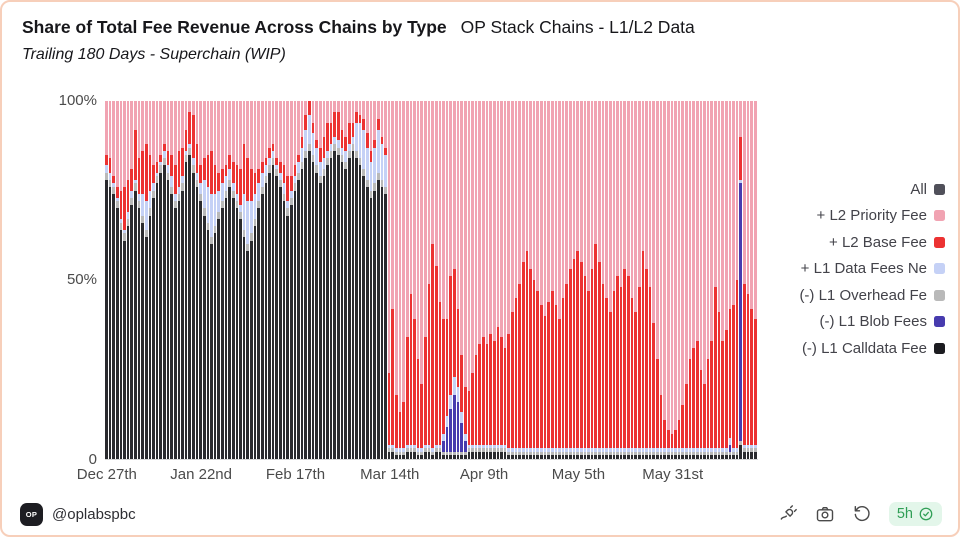 This screenshot has width=960, height=537. I want to click on legend-item-l1-blob-fees: (-) L1 Blob Fees, so click(882, 322).